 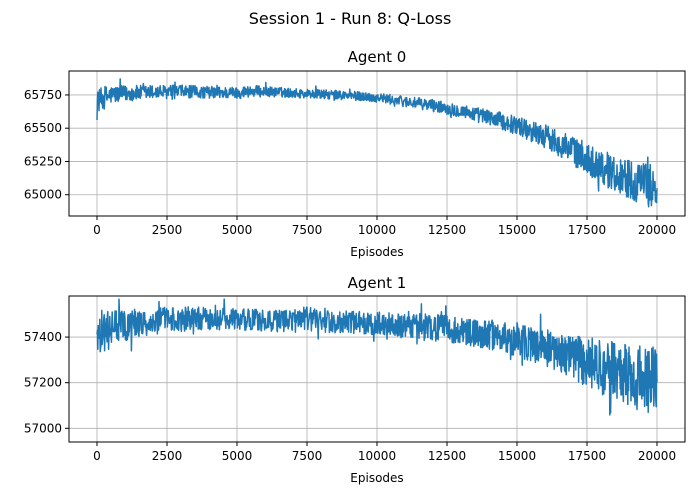 I want to click on agent-1-x-tick-label: 10000, so click(x=377, y=456).